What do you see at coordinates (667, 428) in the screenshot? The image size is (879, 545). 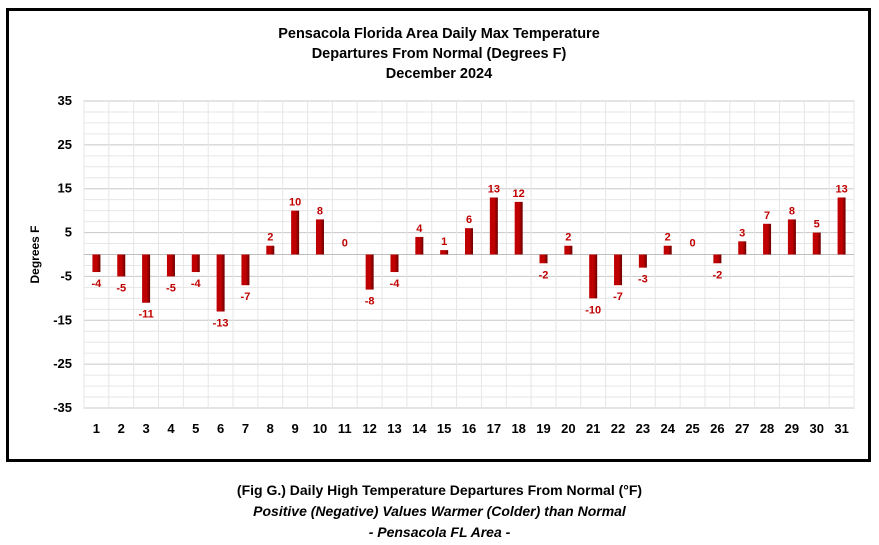 I see `x-tick-label: 24` at bounding box center [667, 428].